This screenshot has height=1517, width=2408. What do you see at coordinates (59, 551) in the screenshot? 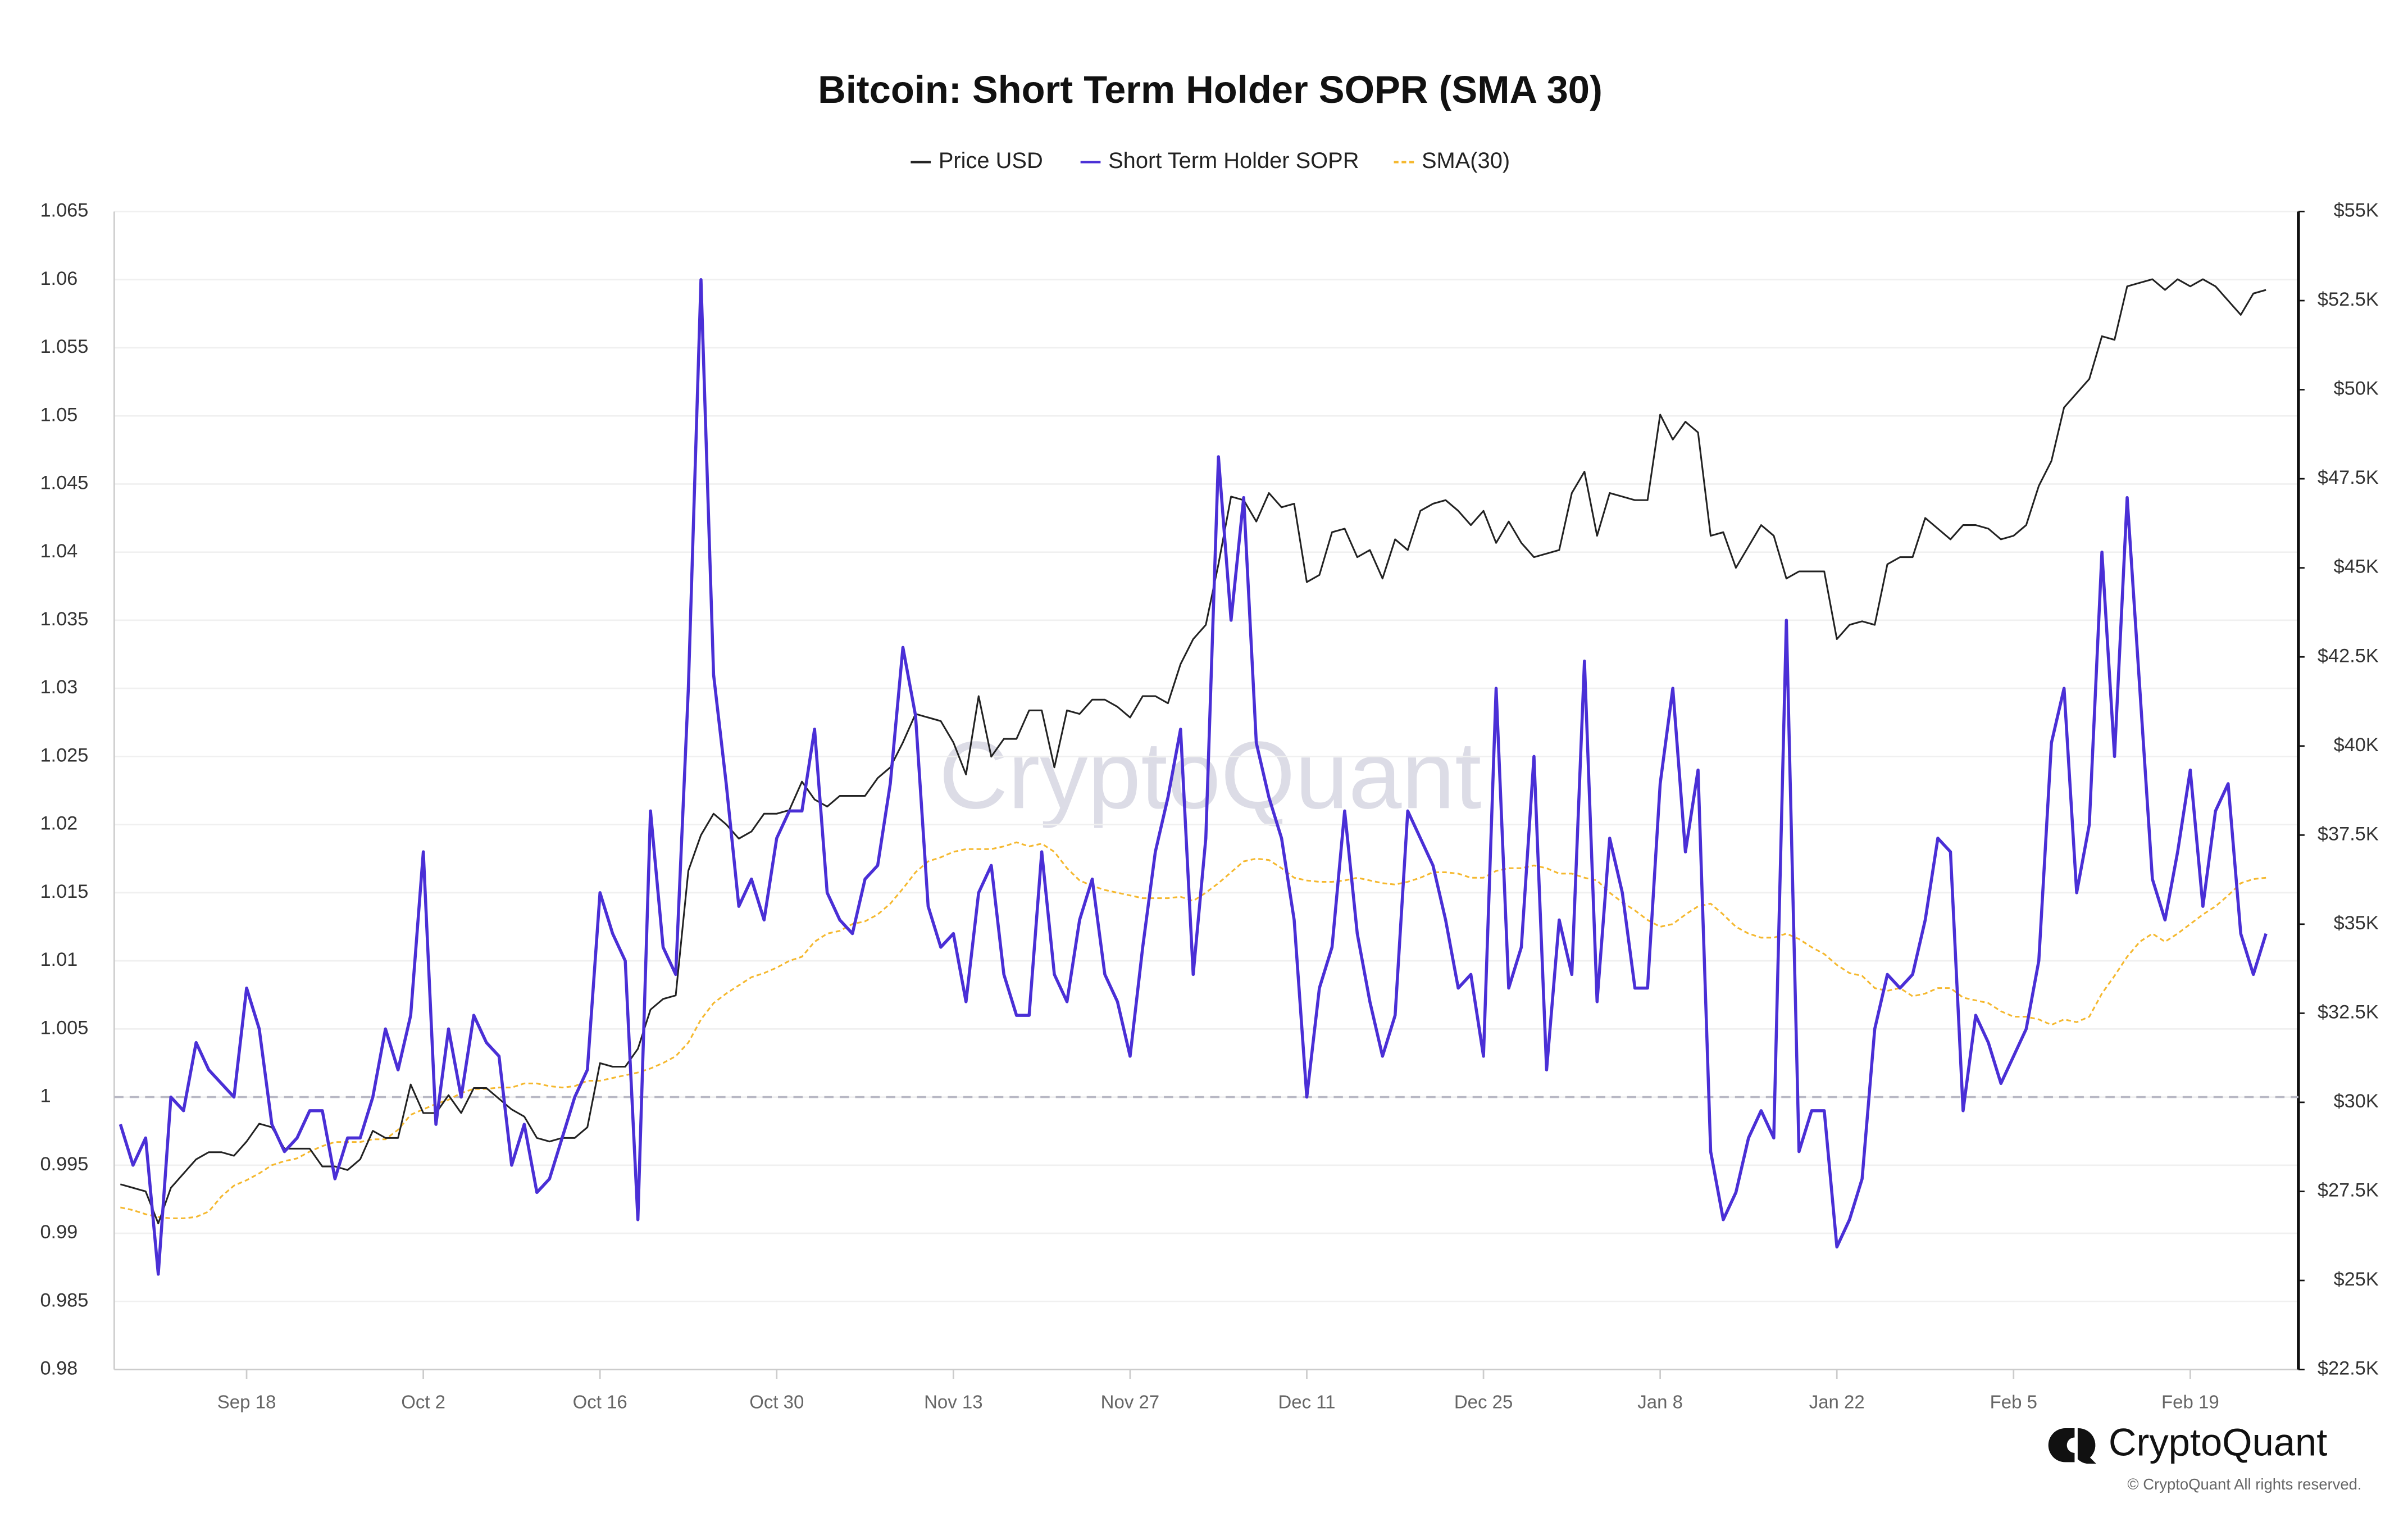
I see `y-tick-label: 1.04` at bounding box center [59, 551].